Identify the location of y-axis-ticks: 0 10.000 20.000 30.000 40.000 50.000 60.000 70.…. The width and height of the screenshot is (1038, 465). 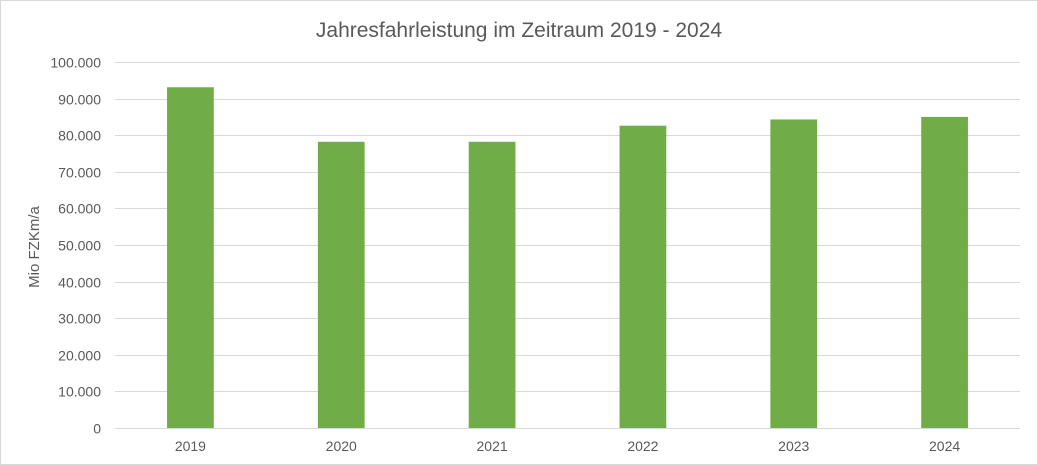
(75, 246).